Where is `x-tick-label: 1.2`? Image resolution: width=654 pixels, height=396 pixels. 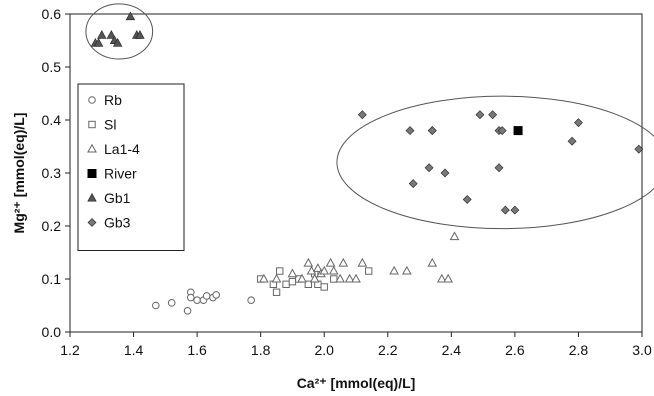
x-tick-label: 1.2 is located at coordinates (70, 350).